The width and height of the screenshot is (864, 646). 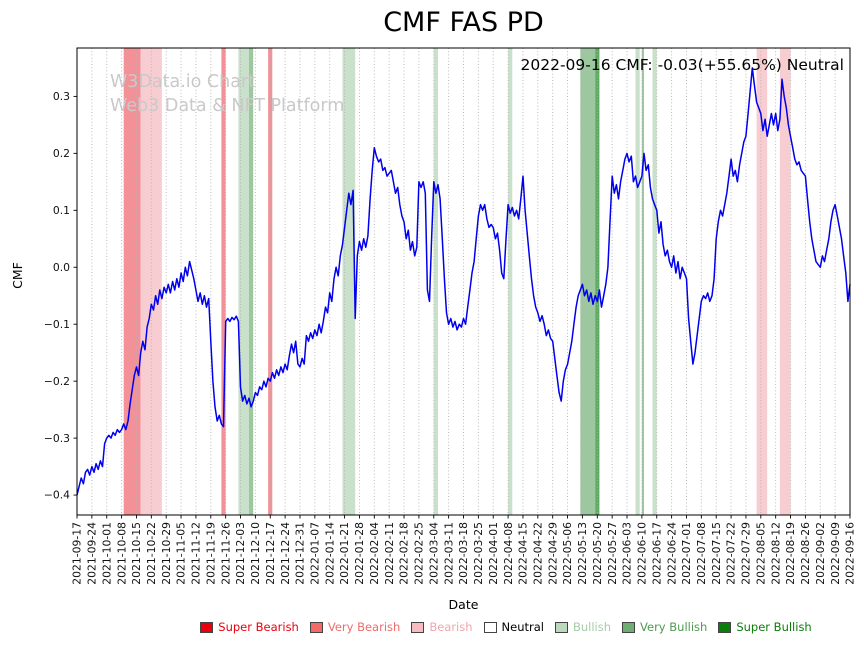 What do you see at coordinates (592, 627) in the screenshot?
I see `legend-label-bullish: Bullish` at bounding box center [592, 627].